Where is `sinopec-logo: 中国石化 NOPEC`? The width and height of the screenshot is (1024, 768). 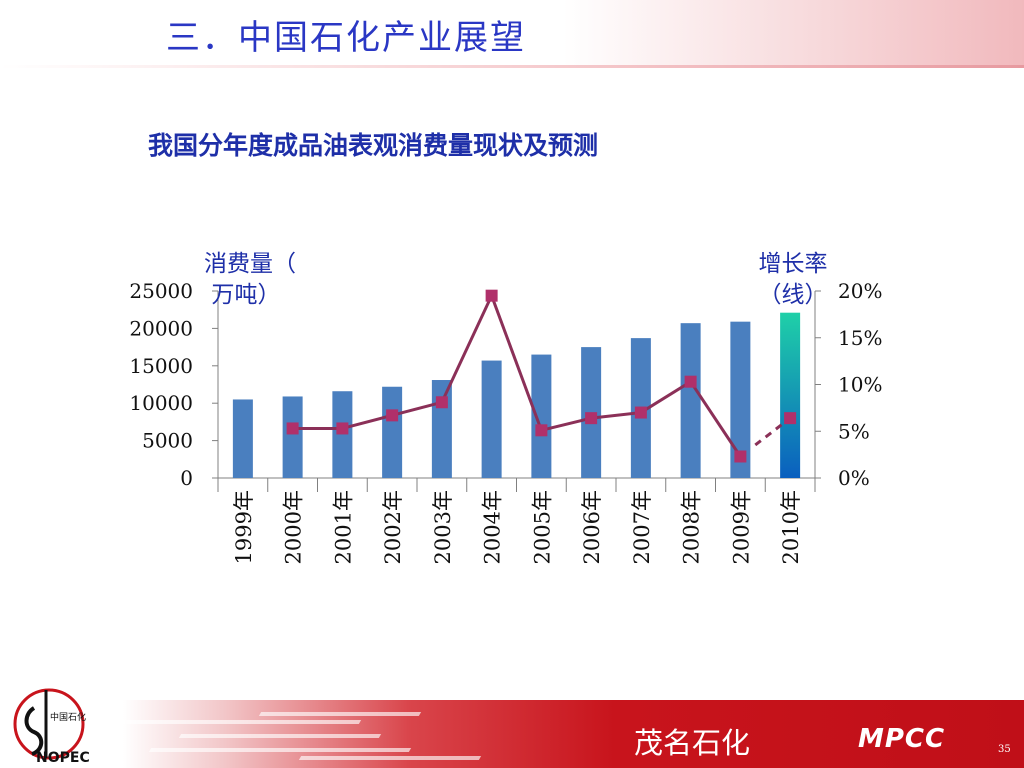
sinopec-logo: 中国石化 NOPEC is located at coordinates (51, 727).